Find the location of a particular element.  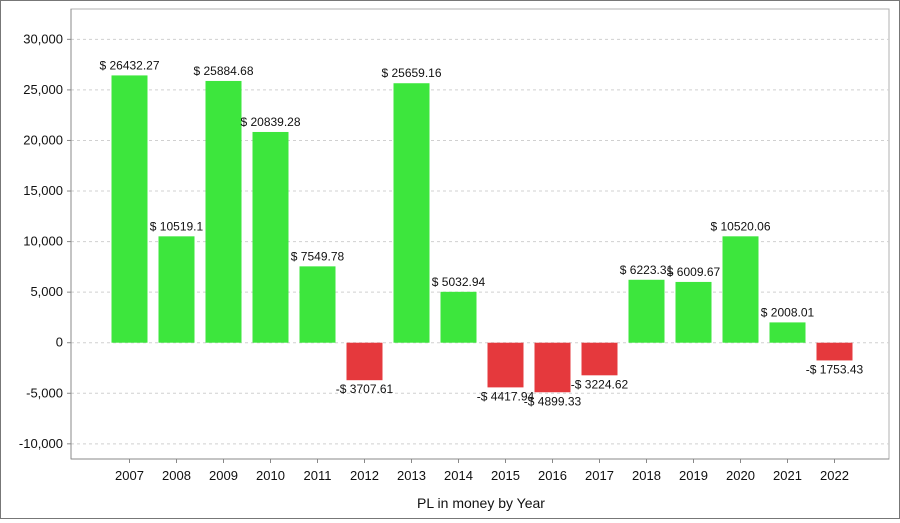

y-tick-label: 10,000 is located at coordinates (43, 241).